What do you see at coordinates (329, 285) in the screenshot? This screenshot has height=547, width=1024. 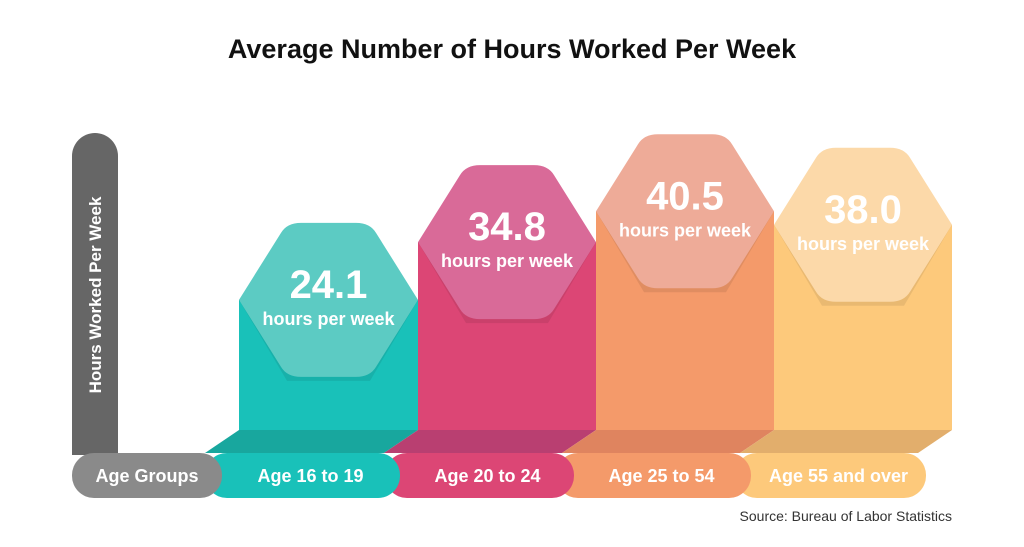 I see `data-label-0: 24.1` at bounding box center [329, 285].